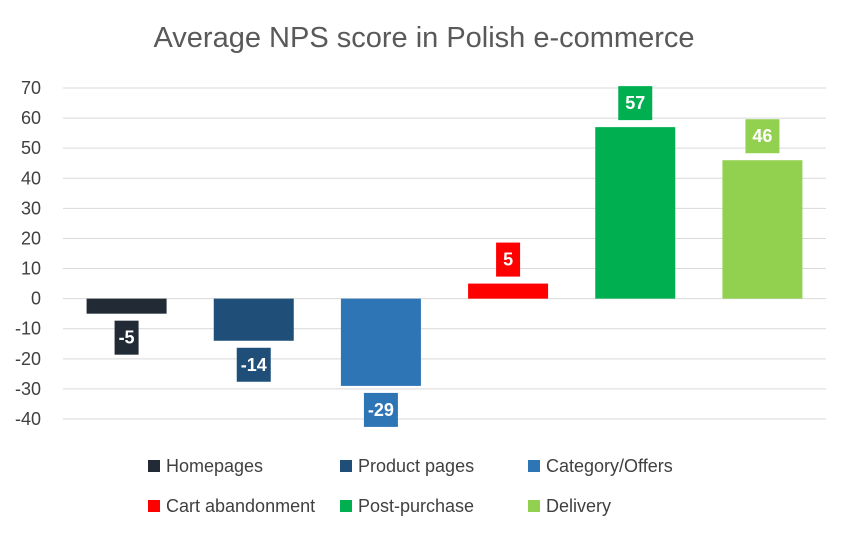 The height and width of the screenshot is (533, 848). I want to click on legend-label: Category/Offers, so click(609, 466).